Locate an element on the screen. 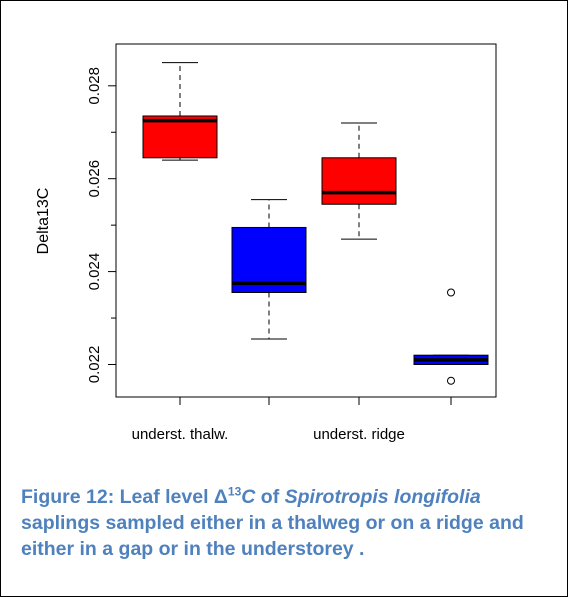  y-tick-label: 0.028 is located at coordinates (94, 86).